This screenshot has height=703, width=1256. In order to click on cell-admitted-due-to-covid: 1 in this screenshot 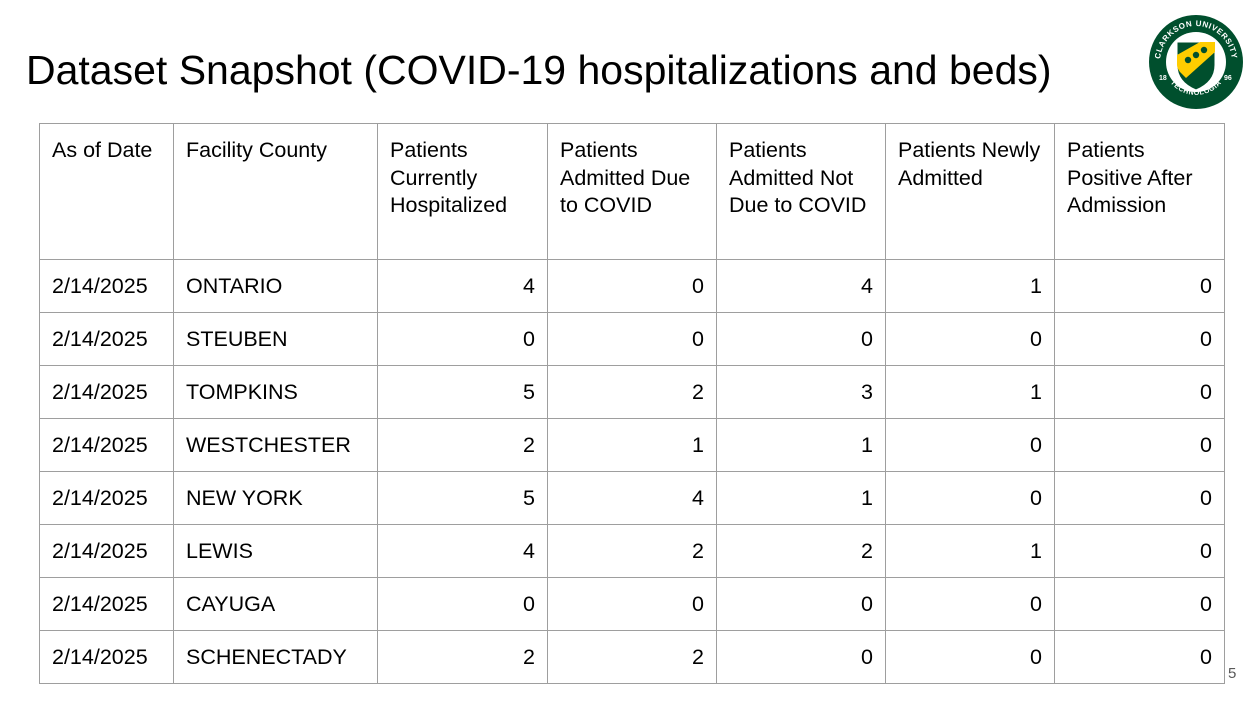, I will do `click(632, 445)`.